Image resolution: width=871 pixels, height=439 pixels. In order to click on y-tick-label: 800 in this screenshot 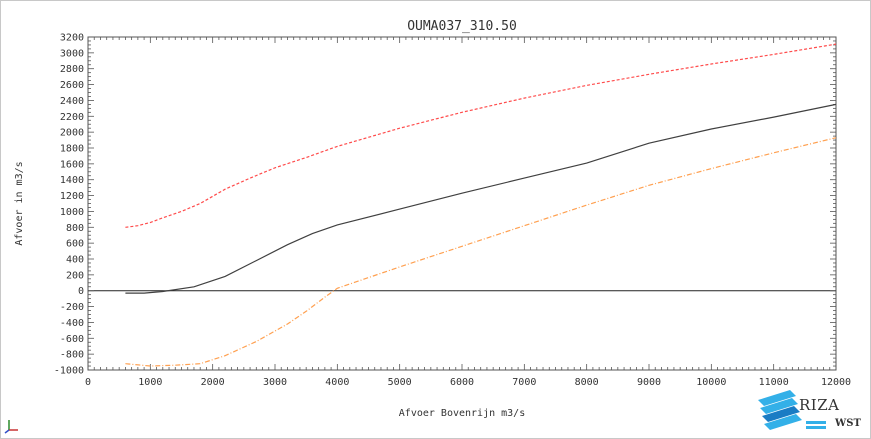, I will do `click(75, 228)`.